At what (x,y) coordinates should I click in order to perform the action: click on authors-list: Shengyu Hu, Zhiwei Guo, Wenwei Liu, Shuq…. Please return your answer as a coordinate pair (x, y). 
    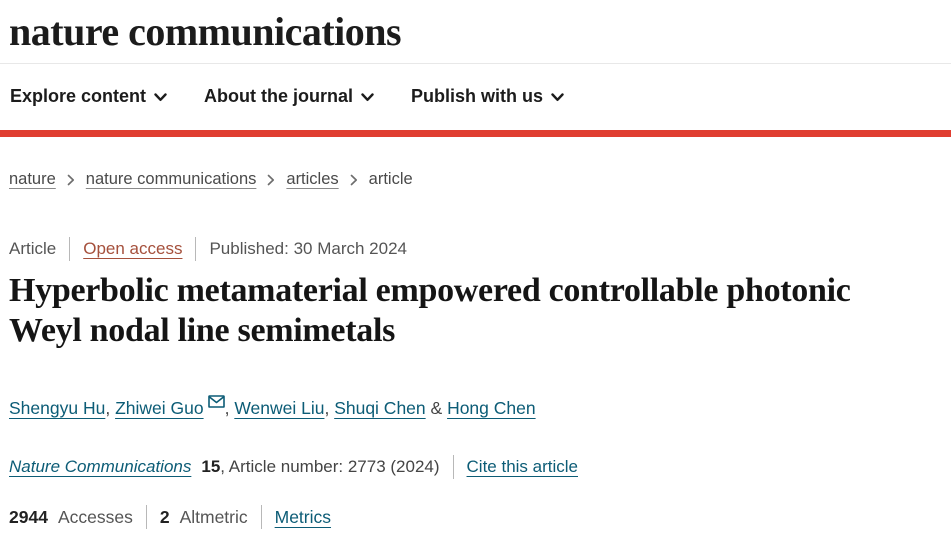
    Looking at the image, I should click on (475, 405).